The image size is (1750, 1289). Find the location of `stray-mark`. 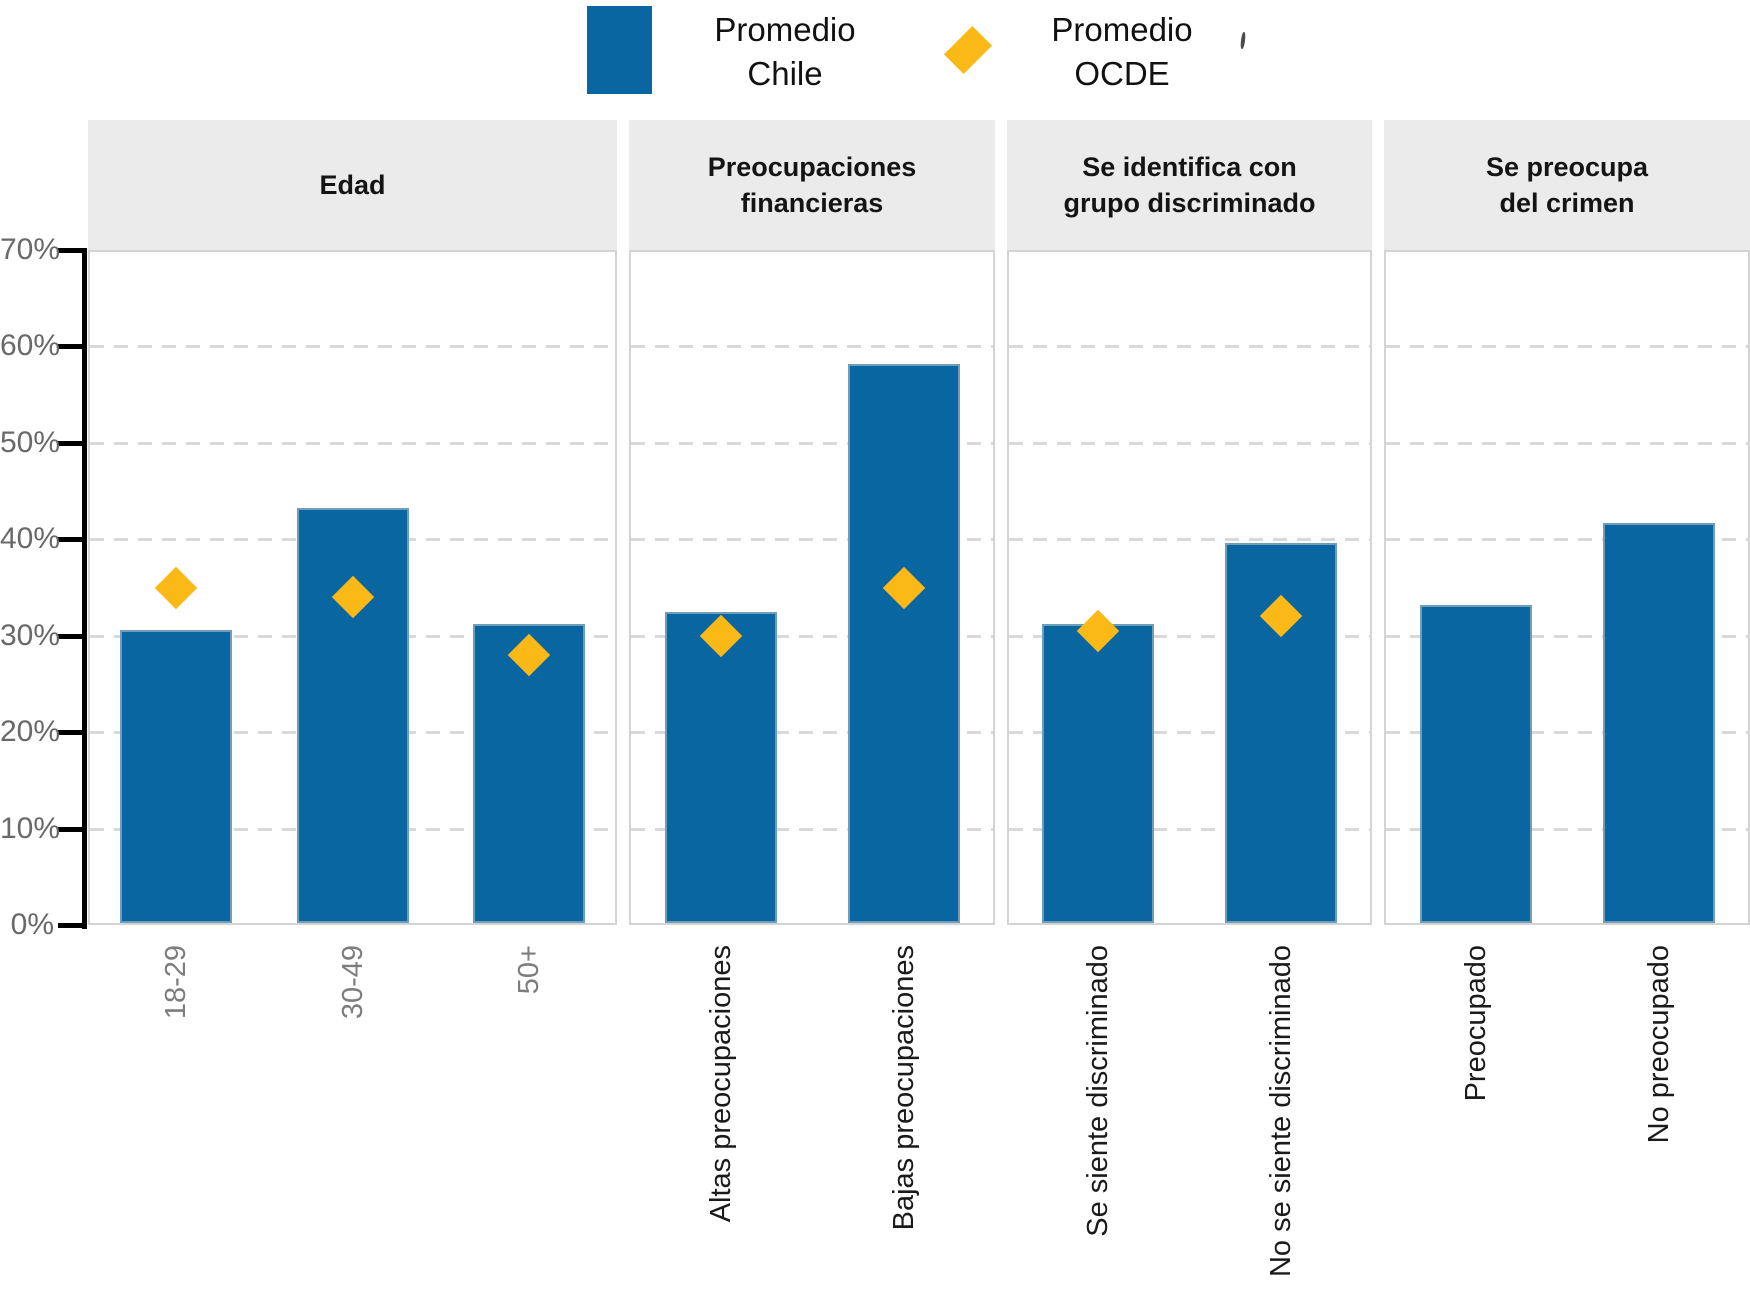

stray-mark is located at coordinates (1243, 40).